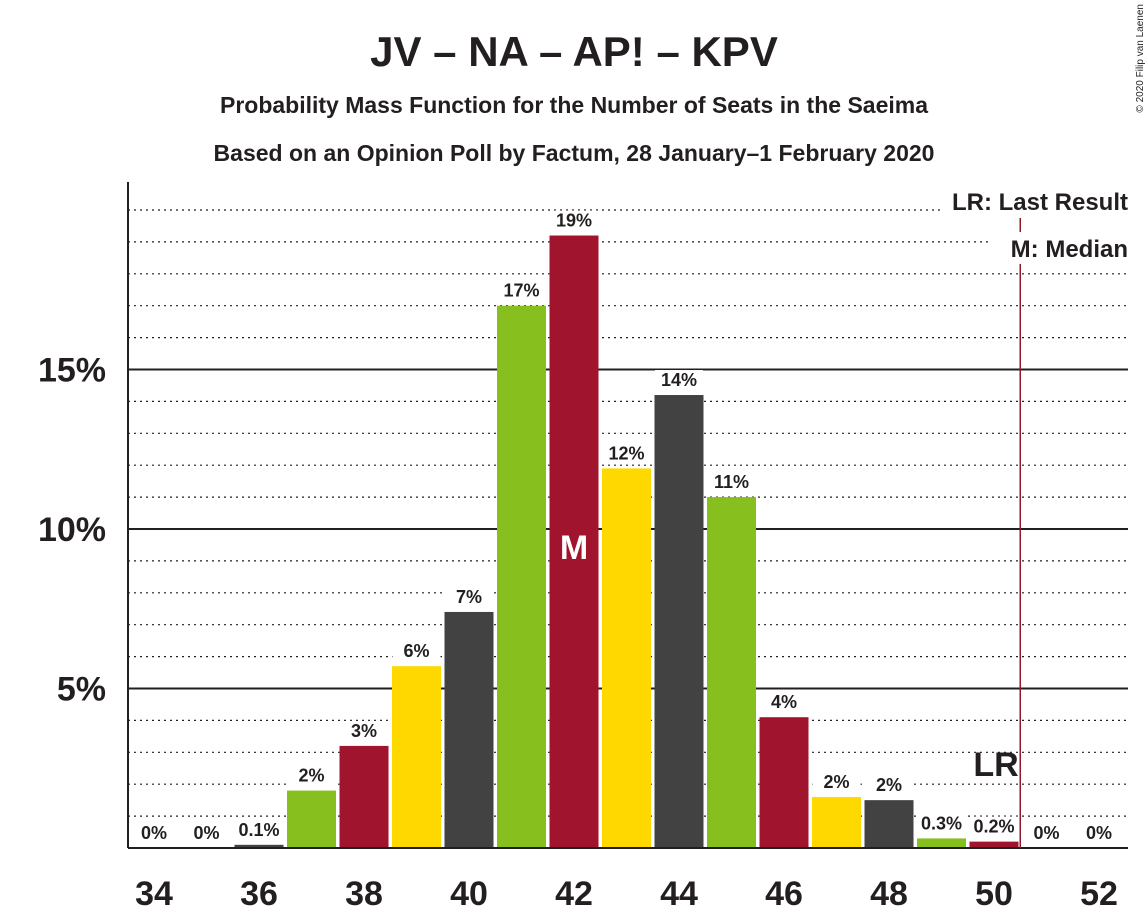 The width and height of the screenshot is (1148, 924). What do you see at coordinates (1069, 249) in the screenshot?
I see `legend-median: M: Median` at bounding box center [1069, 249].